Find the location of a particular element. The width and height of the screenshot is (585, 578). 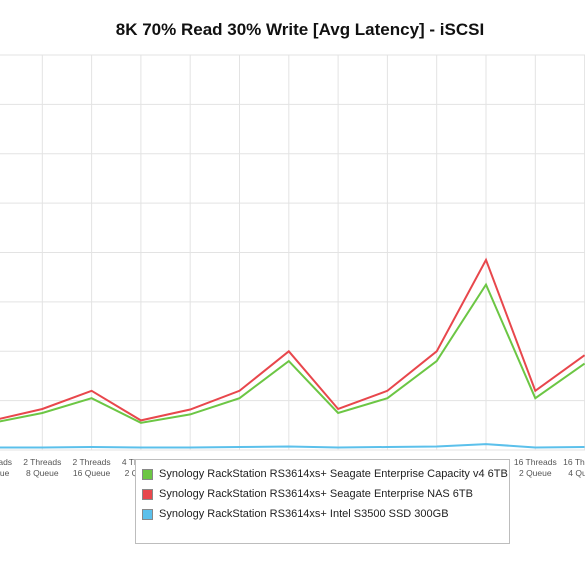

x-tick-label: 8 Queue is located at coordinates (42, 473).